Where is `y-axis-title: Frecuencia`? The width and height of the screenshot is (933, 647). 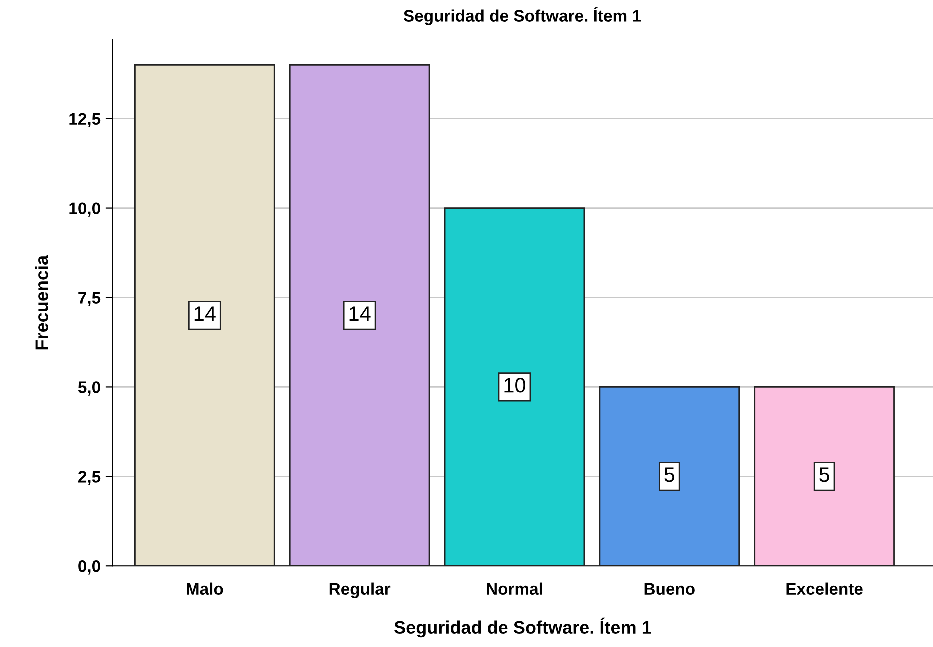 y-axis-title: Frecuencia is located at coordinates (41, 302).